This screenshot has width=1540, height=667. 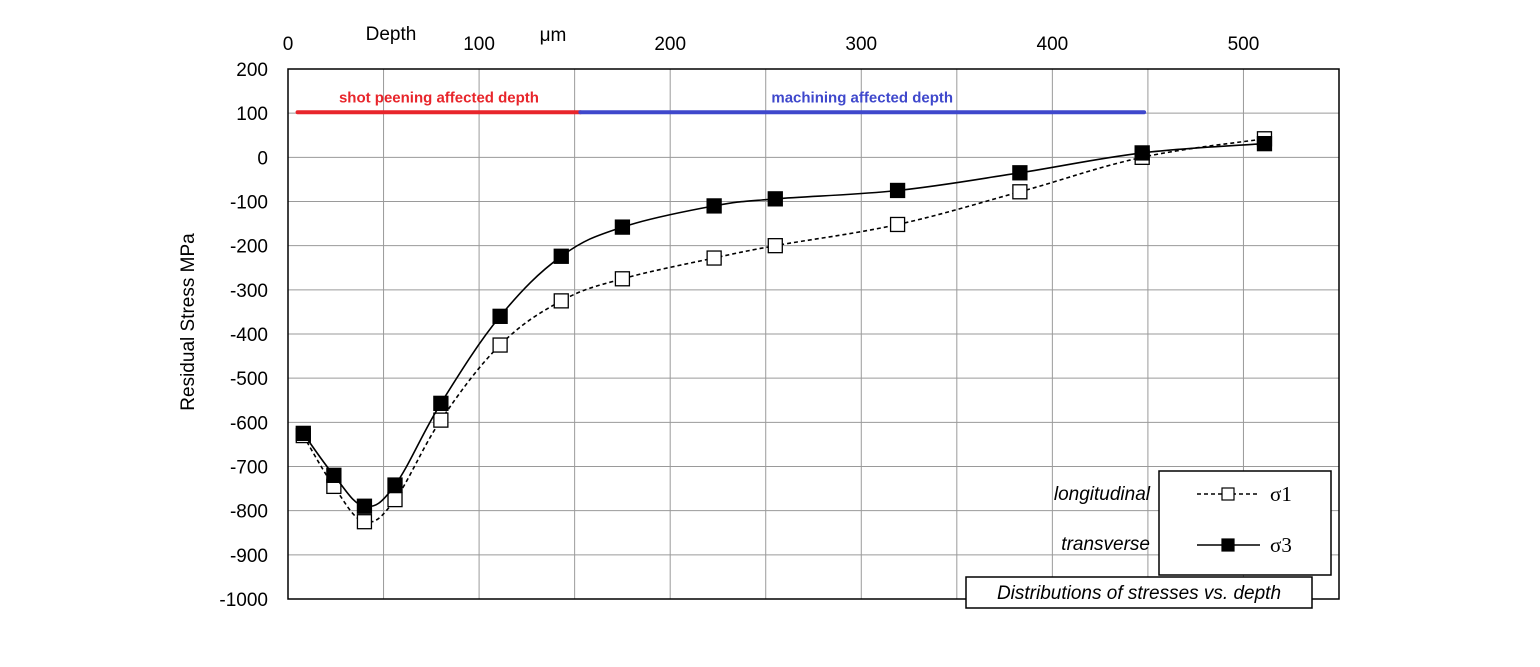 What do you see at coordinates (243, 600) in the screenshot?
I see `y-tick-label: -1000` at bounding box center [243, 600].